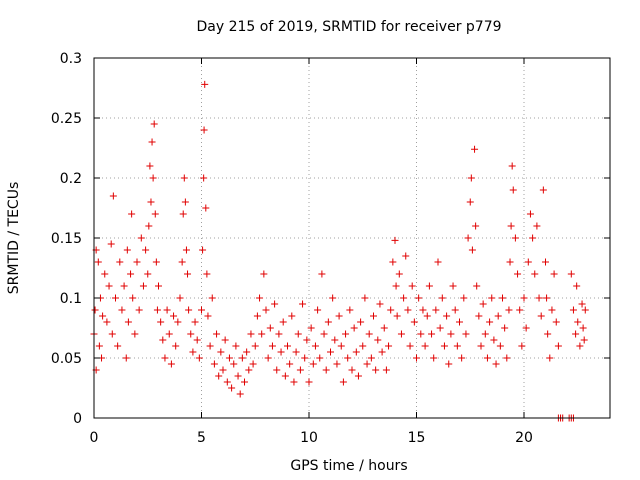 The image size is (640, 480). I want to click on x-tick-label: 10, so click(309, 438).